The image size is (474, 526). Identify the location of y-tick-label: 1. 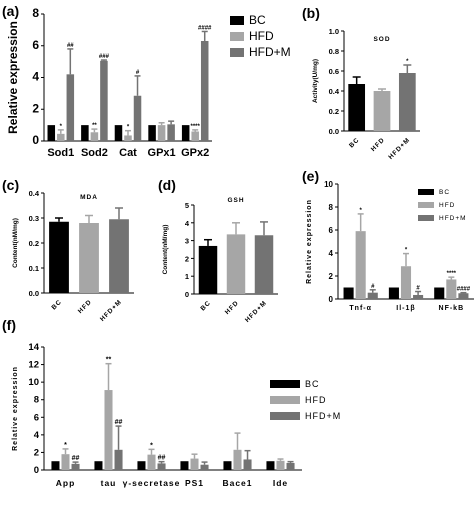
(187, 276).